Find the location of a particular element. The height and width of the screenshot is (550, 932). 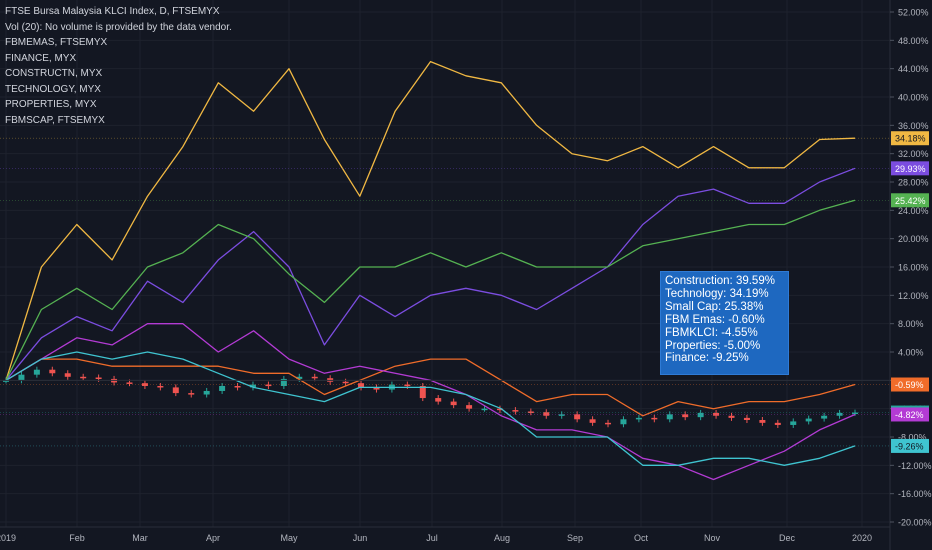

annotation-small-cap: Small Cap: 25.38% is located at coordinates (714, 306).